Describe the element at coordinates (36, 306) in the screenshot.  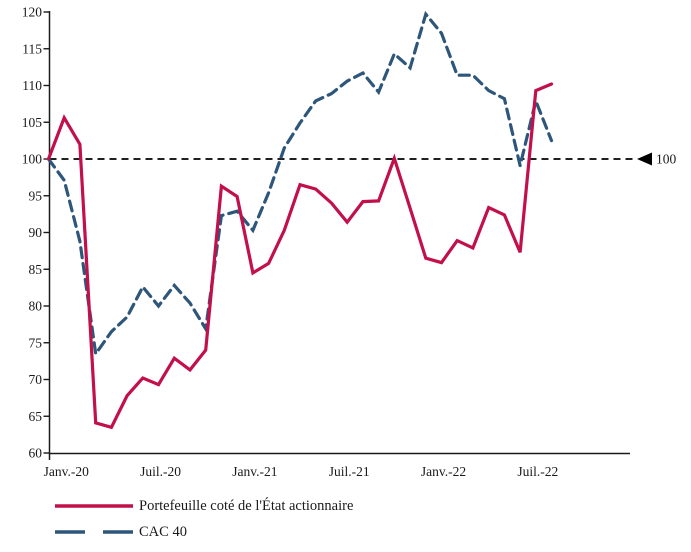
I see `y-tick-label: 80` at that location.